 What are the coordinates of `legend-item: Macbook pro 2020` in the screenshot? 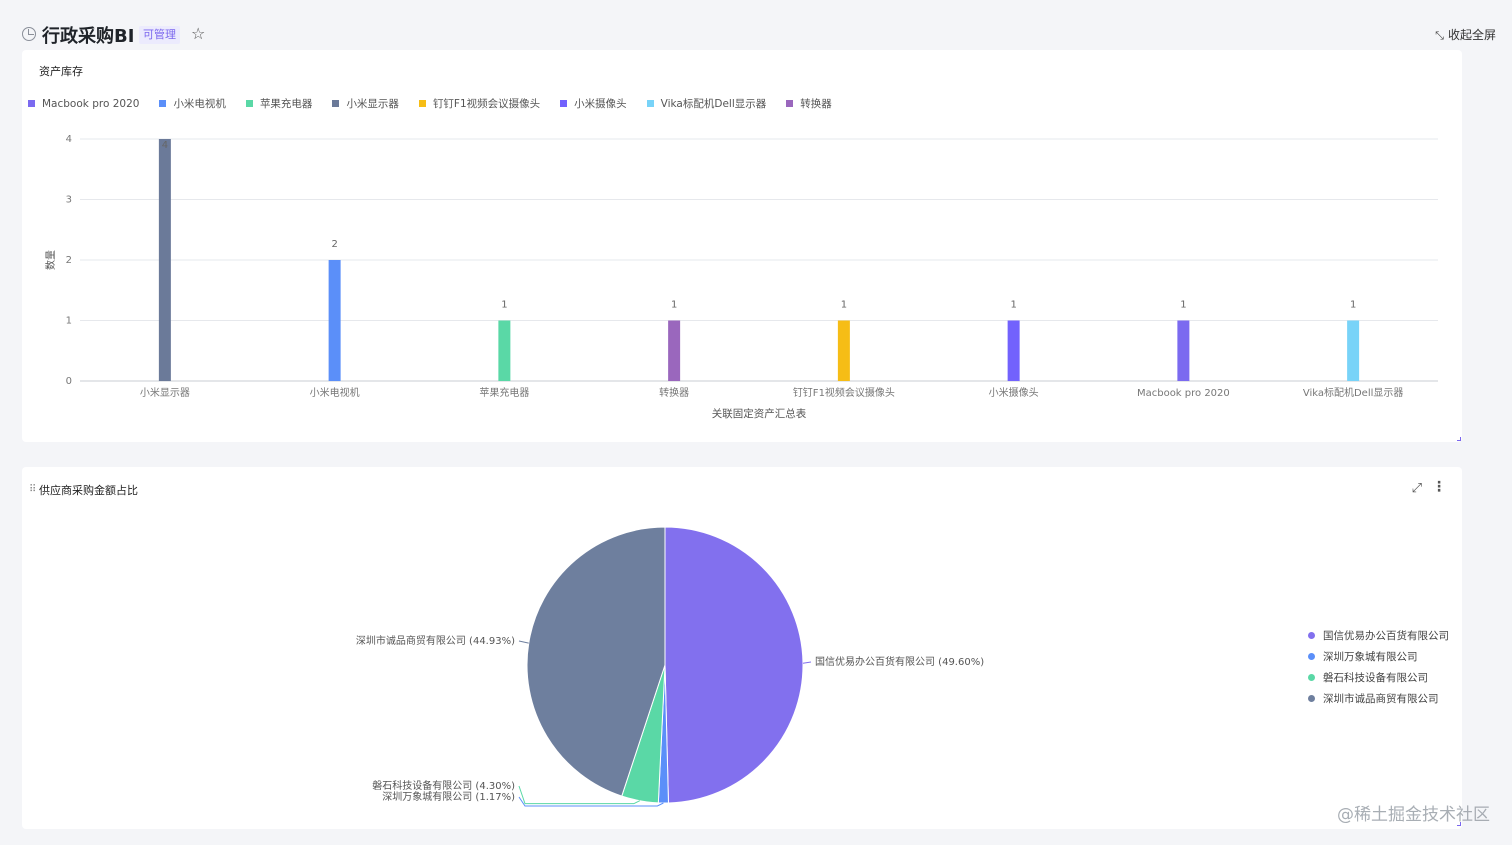 It's located at (83, 103).